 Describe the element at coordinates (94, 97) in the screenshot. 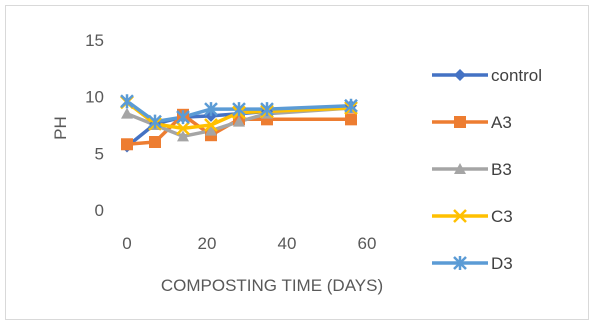

I see `y-tick-label: 10` at that location.